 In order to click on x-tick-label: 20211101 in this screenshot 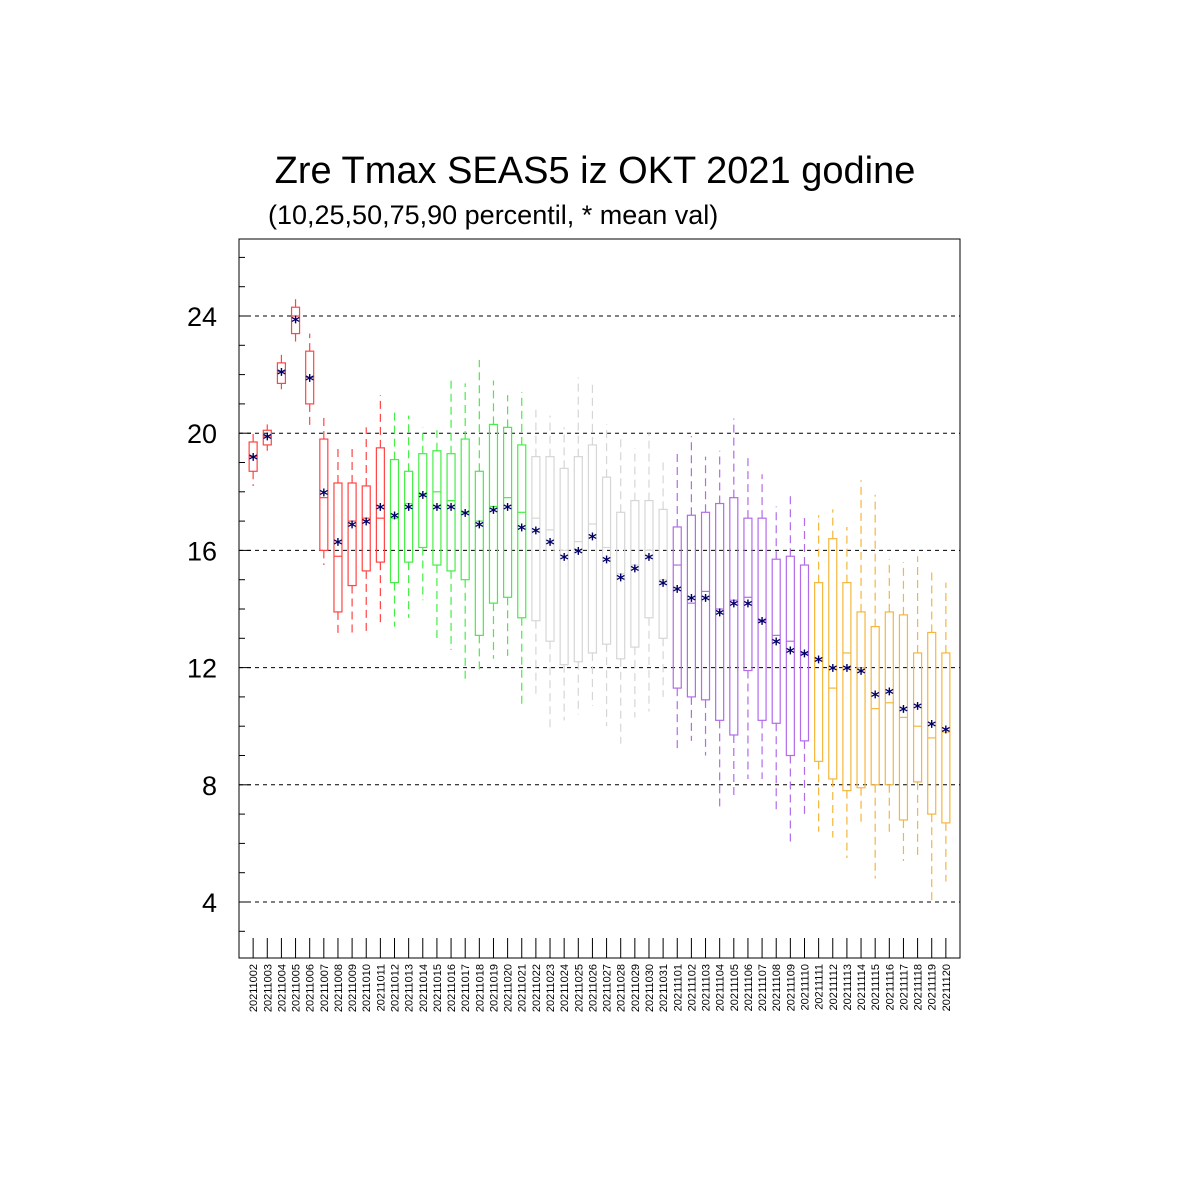, I will do `click(678, 987)`.